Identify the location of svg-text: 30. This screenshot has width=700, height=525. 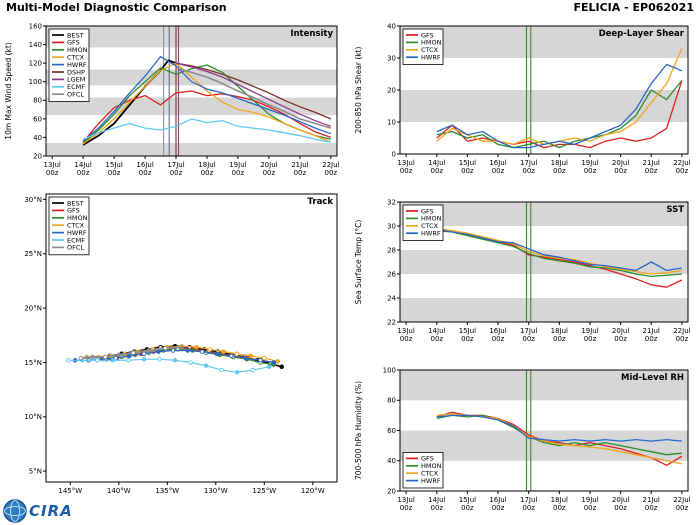
(391, 226).